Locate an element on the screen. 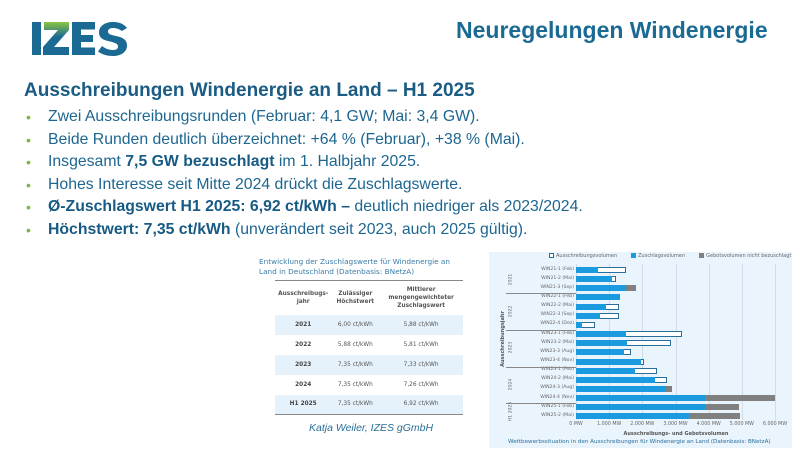  column-header: Zulässiger Höchstwert is located at coordinates (355, 297).